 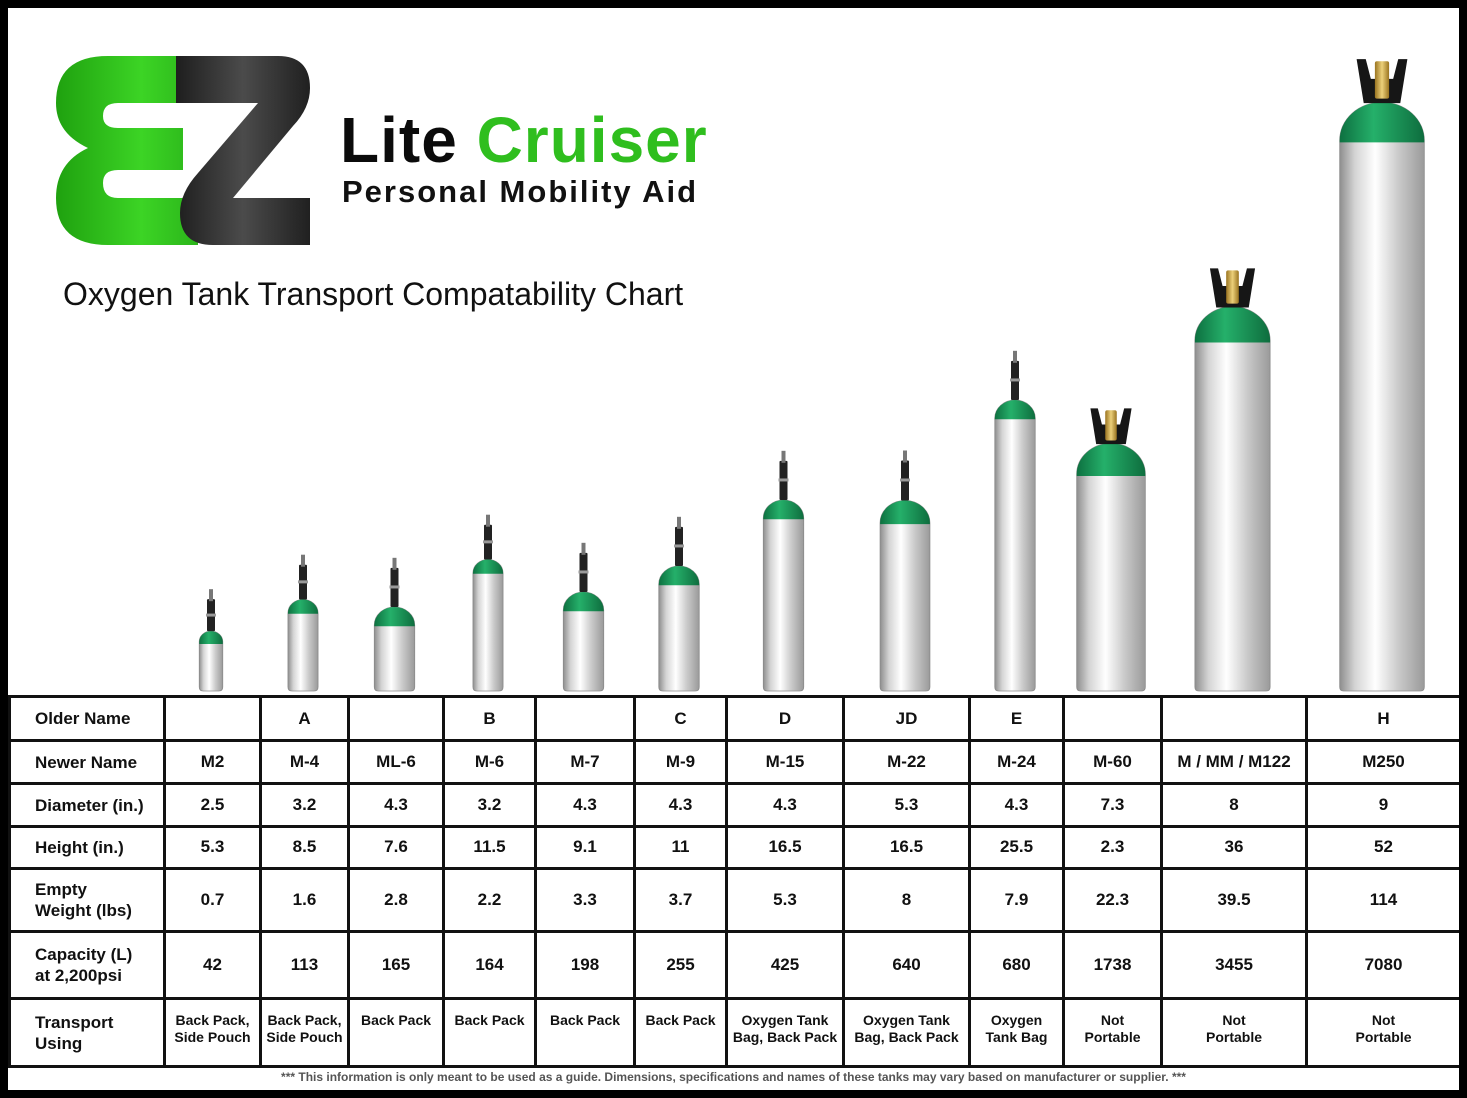 I want to click on row-label-line: Empty, so click(x=61, y=890).